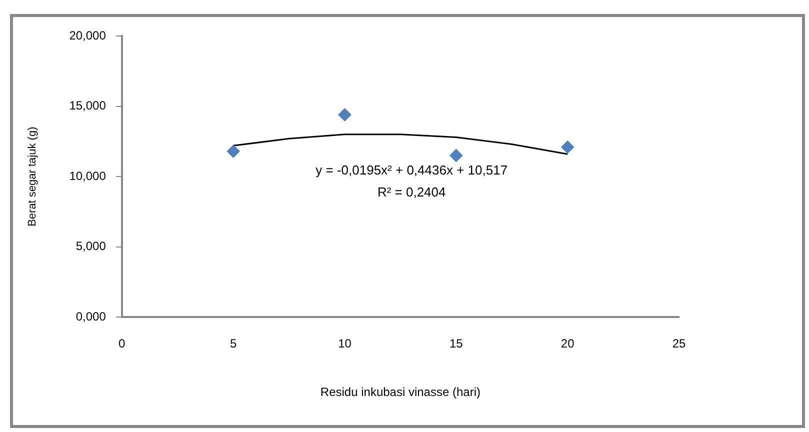  Describe the element at coordinates (233, 343) in the screenshot. I see `x-tick-label: 5` at that location.